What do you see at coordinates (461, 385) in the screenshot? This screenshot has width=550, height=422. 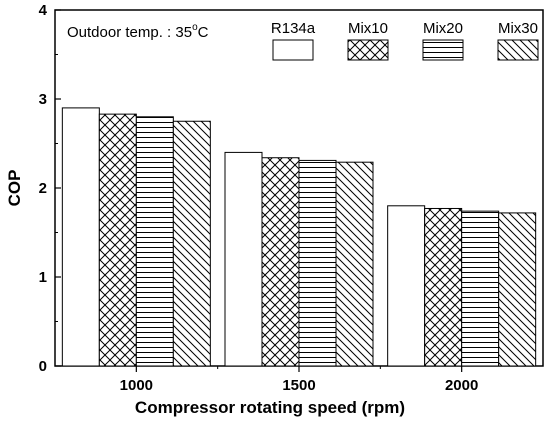 I see `x-tick-label: 2000` at bounding box center [461, 385].